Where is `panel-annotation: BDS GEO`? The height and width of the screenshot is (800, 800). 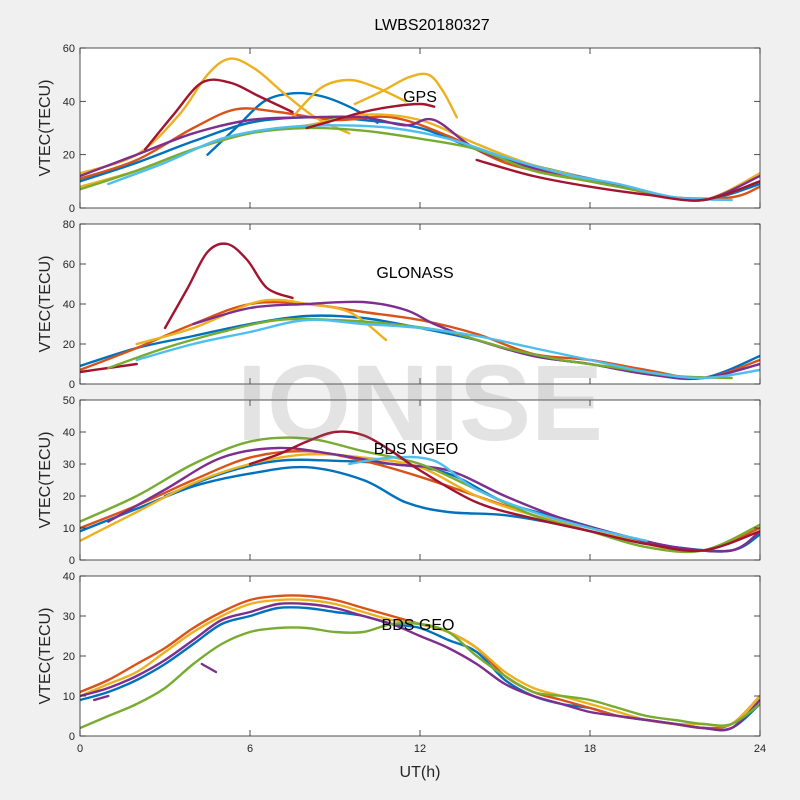
panel-annotation: BDS GEO is located at coordinates (418, 625).